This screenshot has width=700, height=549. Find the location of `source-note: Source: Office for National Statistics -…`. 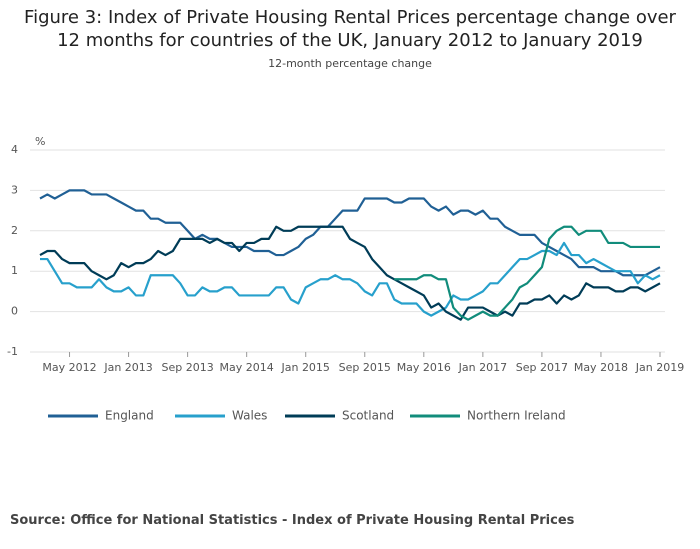

source-note: Source: Office for National Statistics -… is located at coordinates (292, 520).